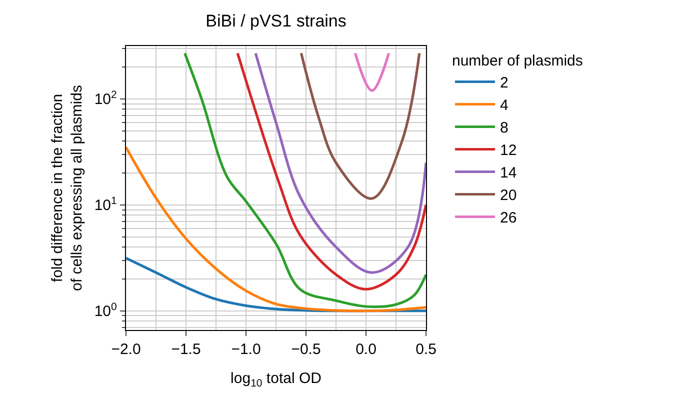 The image size is (687, 417). Describe the element at coordinates (67, 188) in the screenshot. I see `y-axis-title: fold difference in the fraction of cells expressing all plasmids` at that location.